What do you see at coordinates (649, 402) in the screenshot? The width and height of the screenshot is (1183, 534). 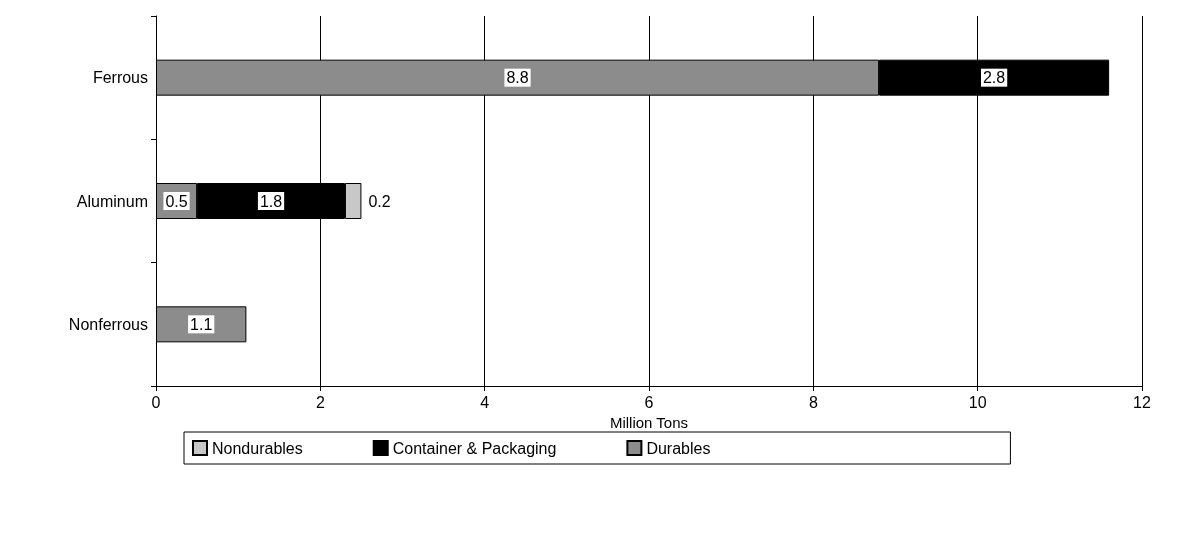 I see `x-tick-label: 6` at bounding box center [649, 402].